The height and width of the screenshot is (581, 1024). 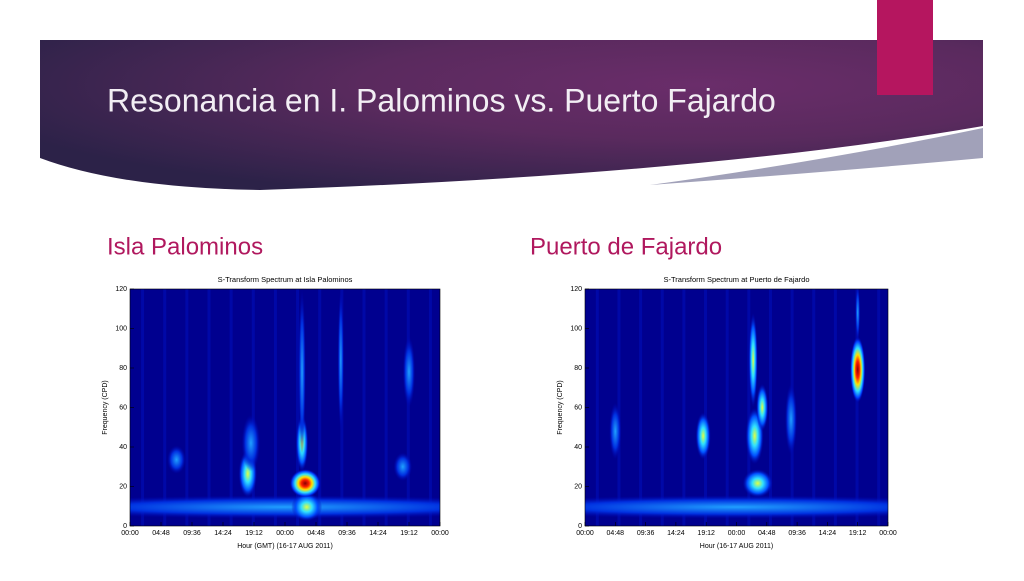 I want to click on panel-heading: Puerto de Fajardo, so click(x=626, y=246).